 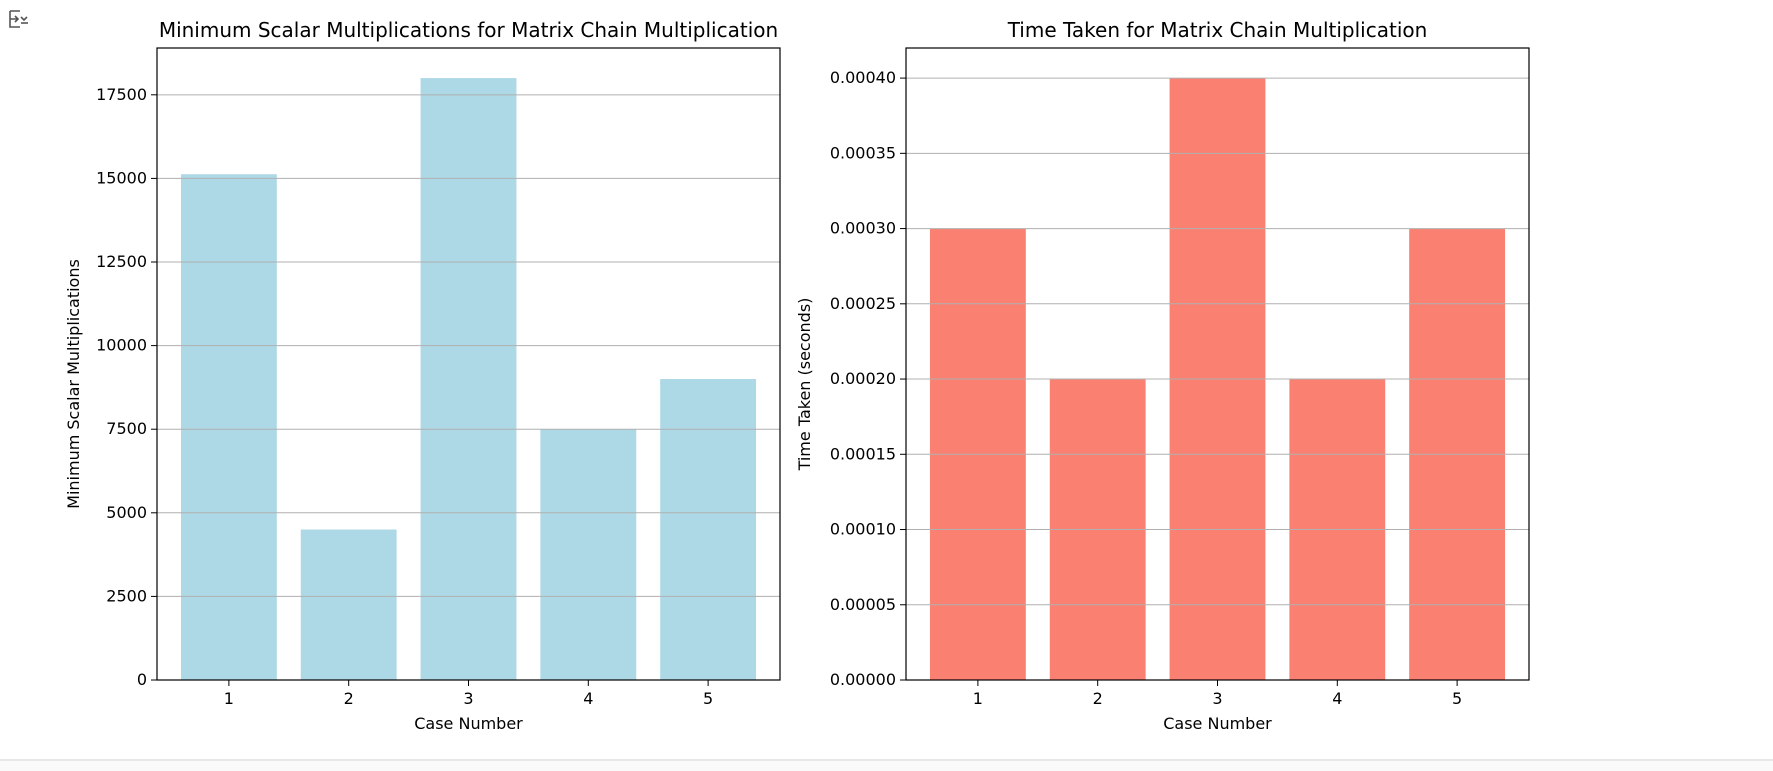 I want to click on y-tick-label: 0.00040, so click(x=863, y=77).